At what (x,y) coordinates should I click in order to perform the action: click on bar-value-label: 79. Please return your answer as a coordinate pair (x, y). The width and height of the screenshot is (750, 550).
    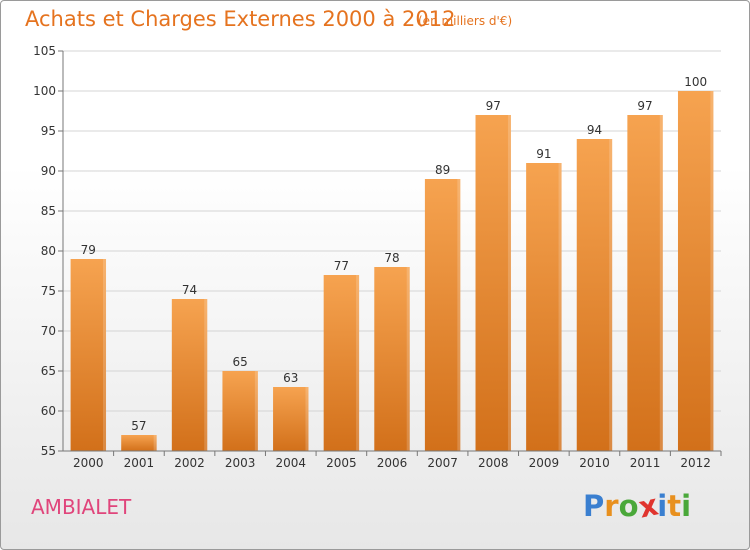
    Looking at the image, I should click on (88, 250).